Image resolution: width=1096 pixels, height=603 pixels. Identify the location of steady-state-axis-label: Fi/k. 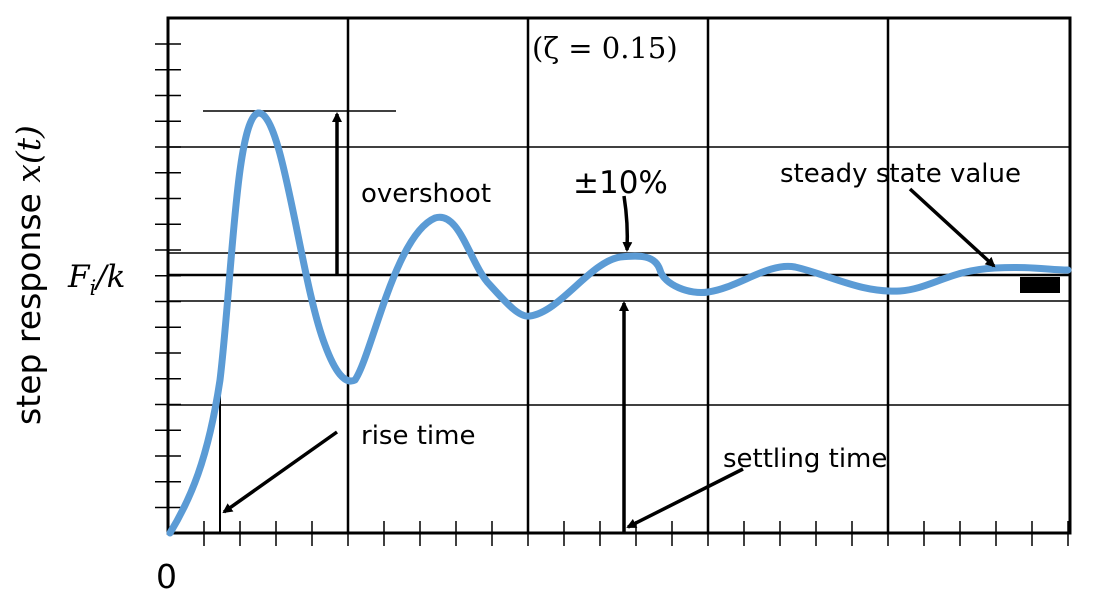
(96, 279).